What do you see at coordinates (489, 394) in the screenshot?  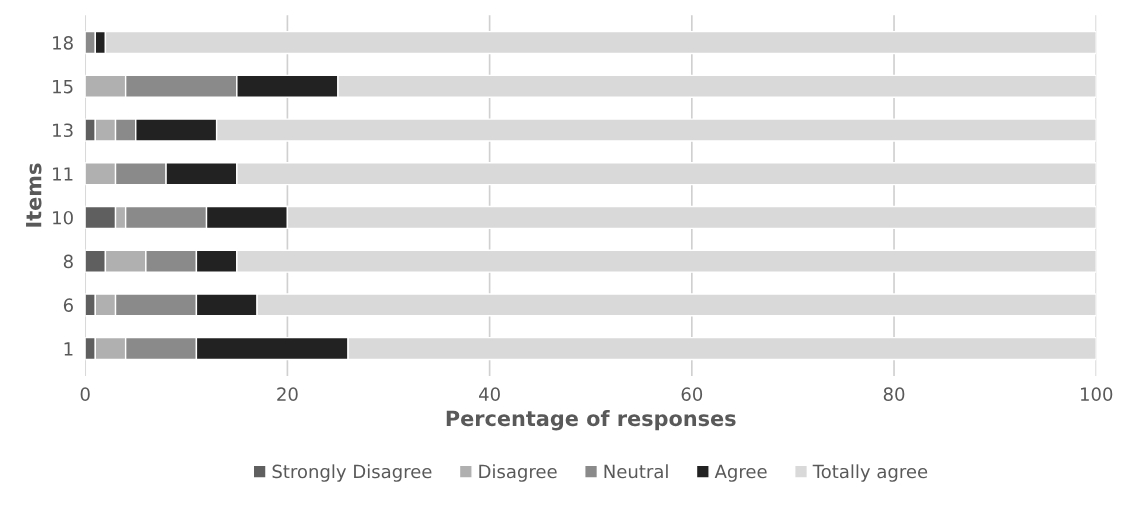 I see `x-tick-label: 40` at bounding box center [489, 394].